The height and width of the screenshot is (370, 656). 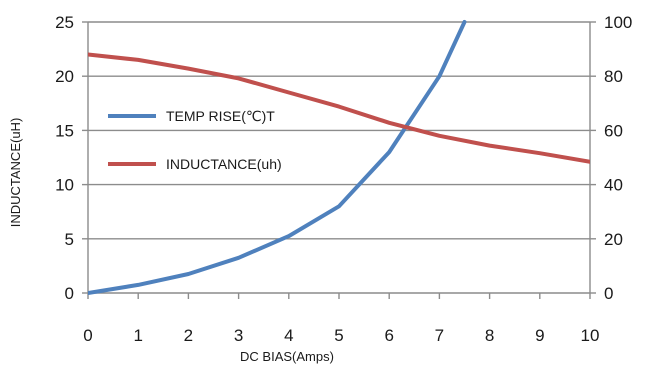 What do you see at coordinates (613, 185) in the screenshot?
I see `y2-tick-label: 40` at bounding box center [613, 185].